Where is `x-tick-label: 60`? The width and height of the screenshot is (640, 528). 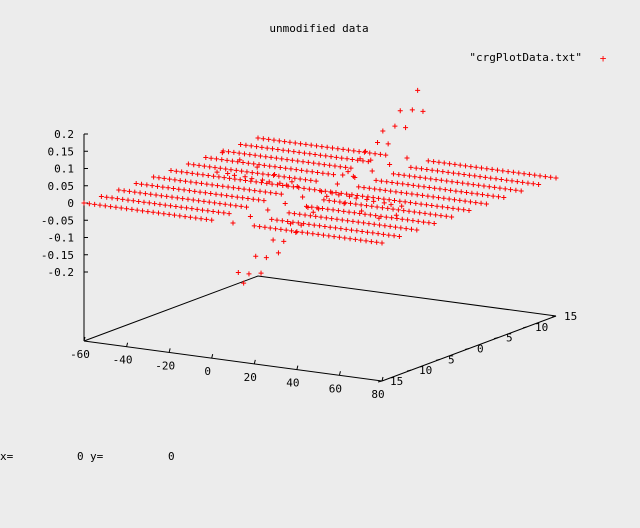 x-tick-label: 60 is located at coordinates (335, 388).